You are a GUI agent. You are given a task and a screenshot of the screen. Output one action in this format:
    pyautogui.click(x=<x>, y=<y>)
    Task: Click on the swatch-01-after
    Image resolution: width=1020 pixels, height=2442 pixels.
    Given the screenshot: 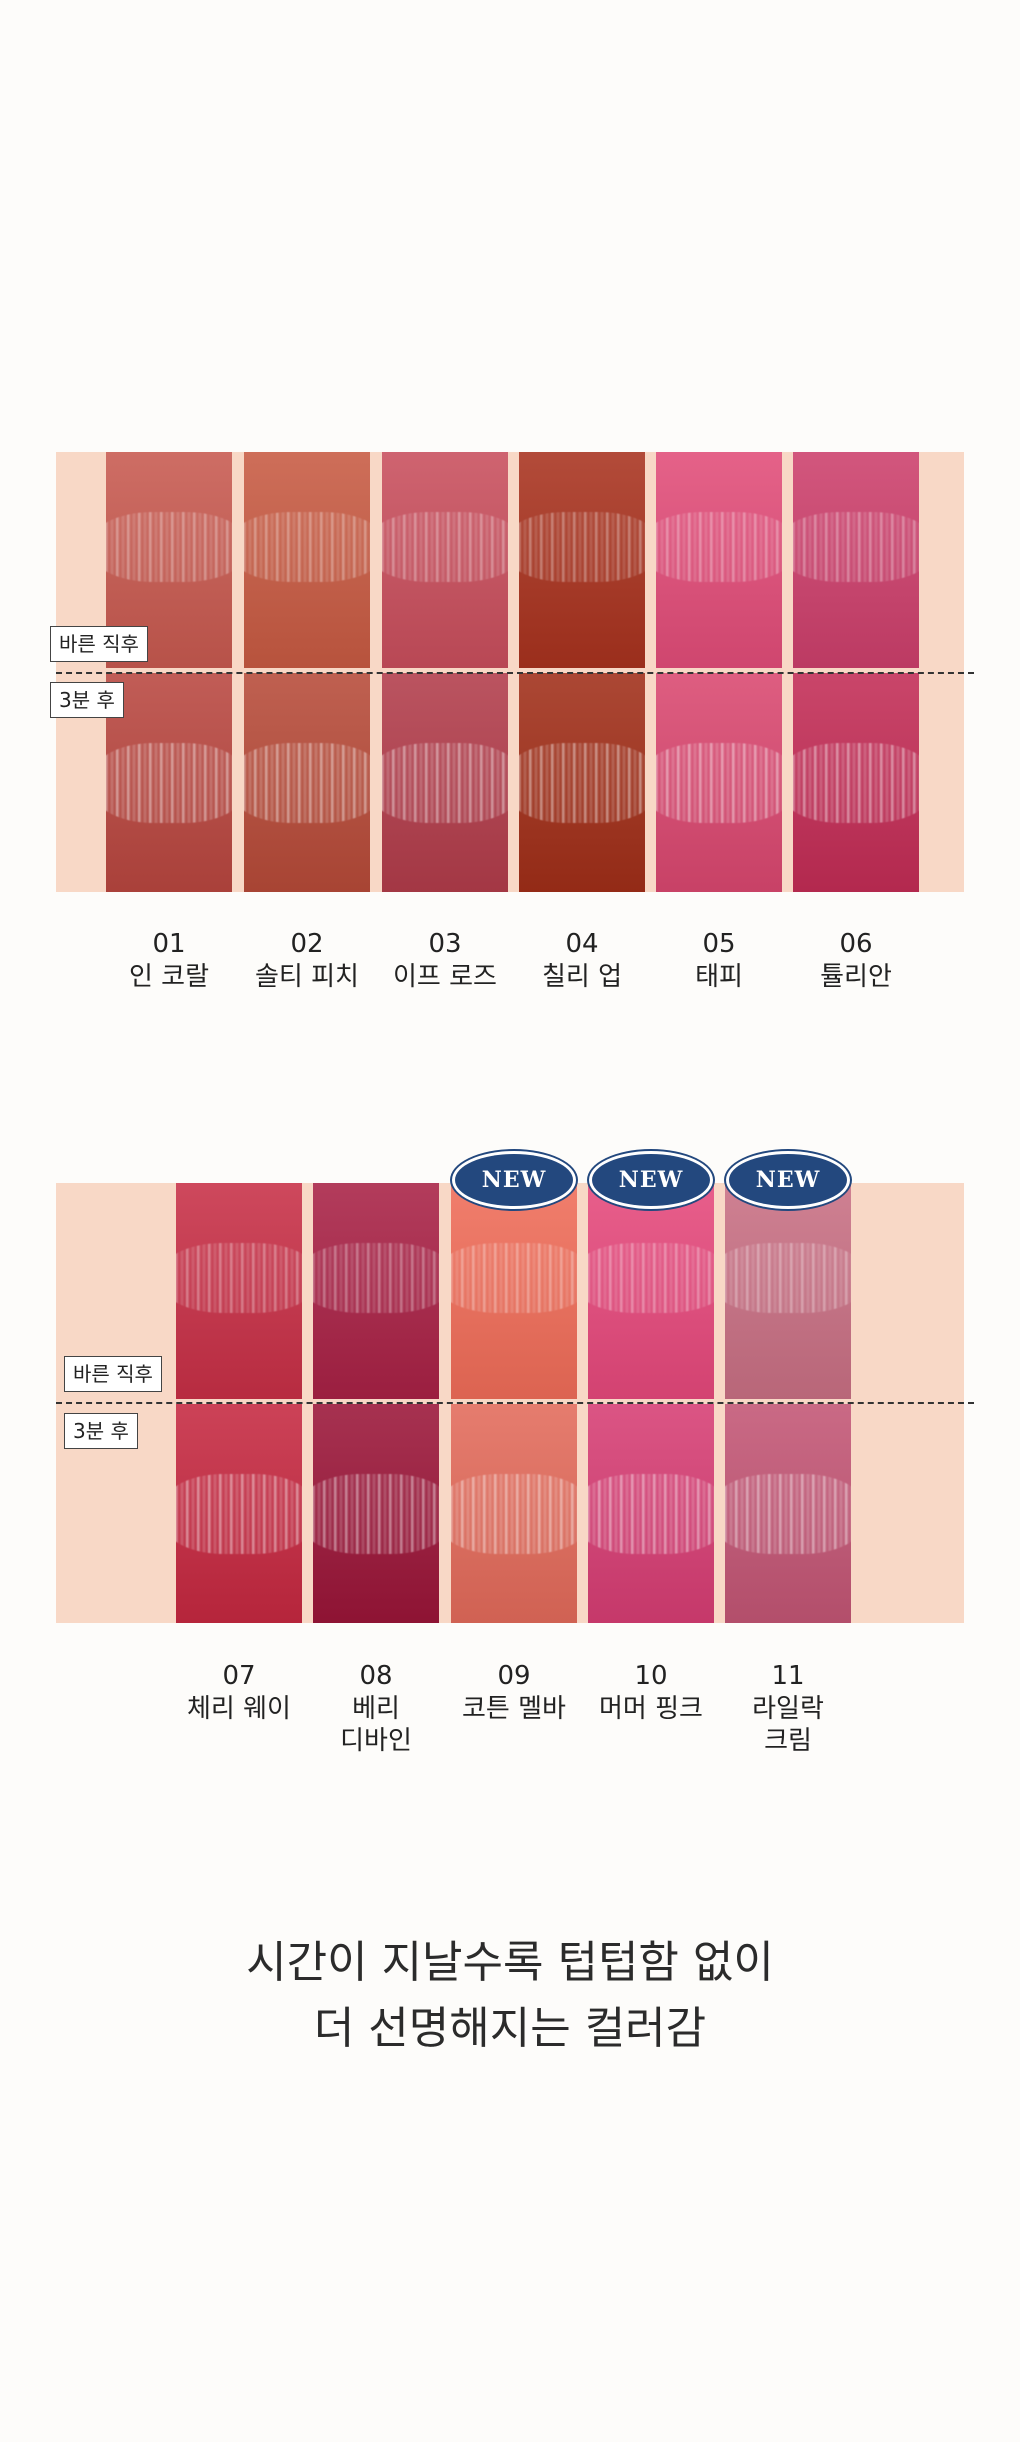 What is the action you would take?
    pyautogui.click(x=169, y=782)
    